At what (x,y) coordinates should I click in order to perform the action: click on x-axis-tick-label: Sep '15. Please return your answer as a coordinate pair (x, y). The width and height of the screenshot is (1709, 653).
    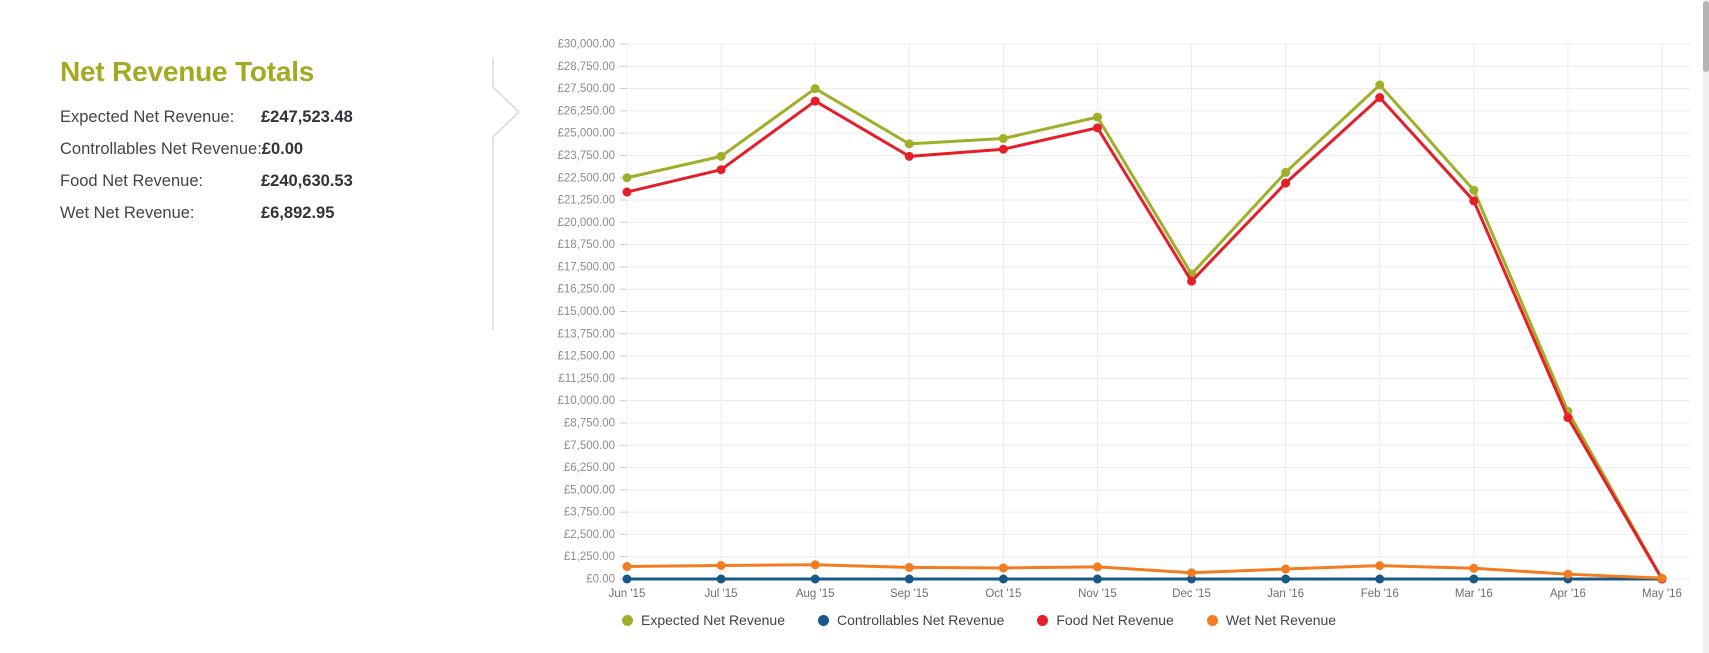
    Looking at the image, I should click on (909, 594).